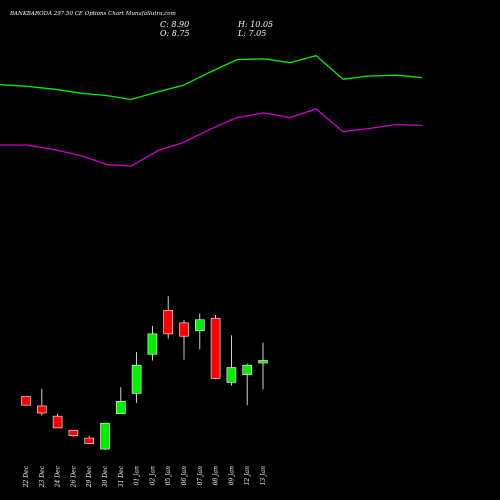  I want to click on x-tick-label: 29 Dec, so click(89, 476).